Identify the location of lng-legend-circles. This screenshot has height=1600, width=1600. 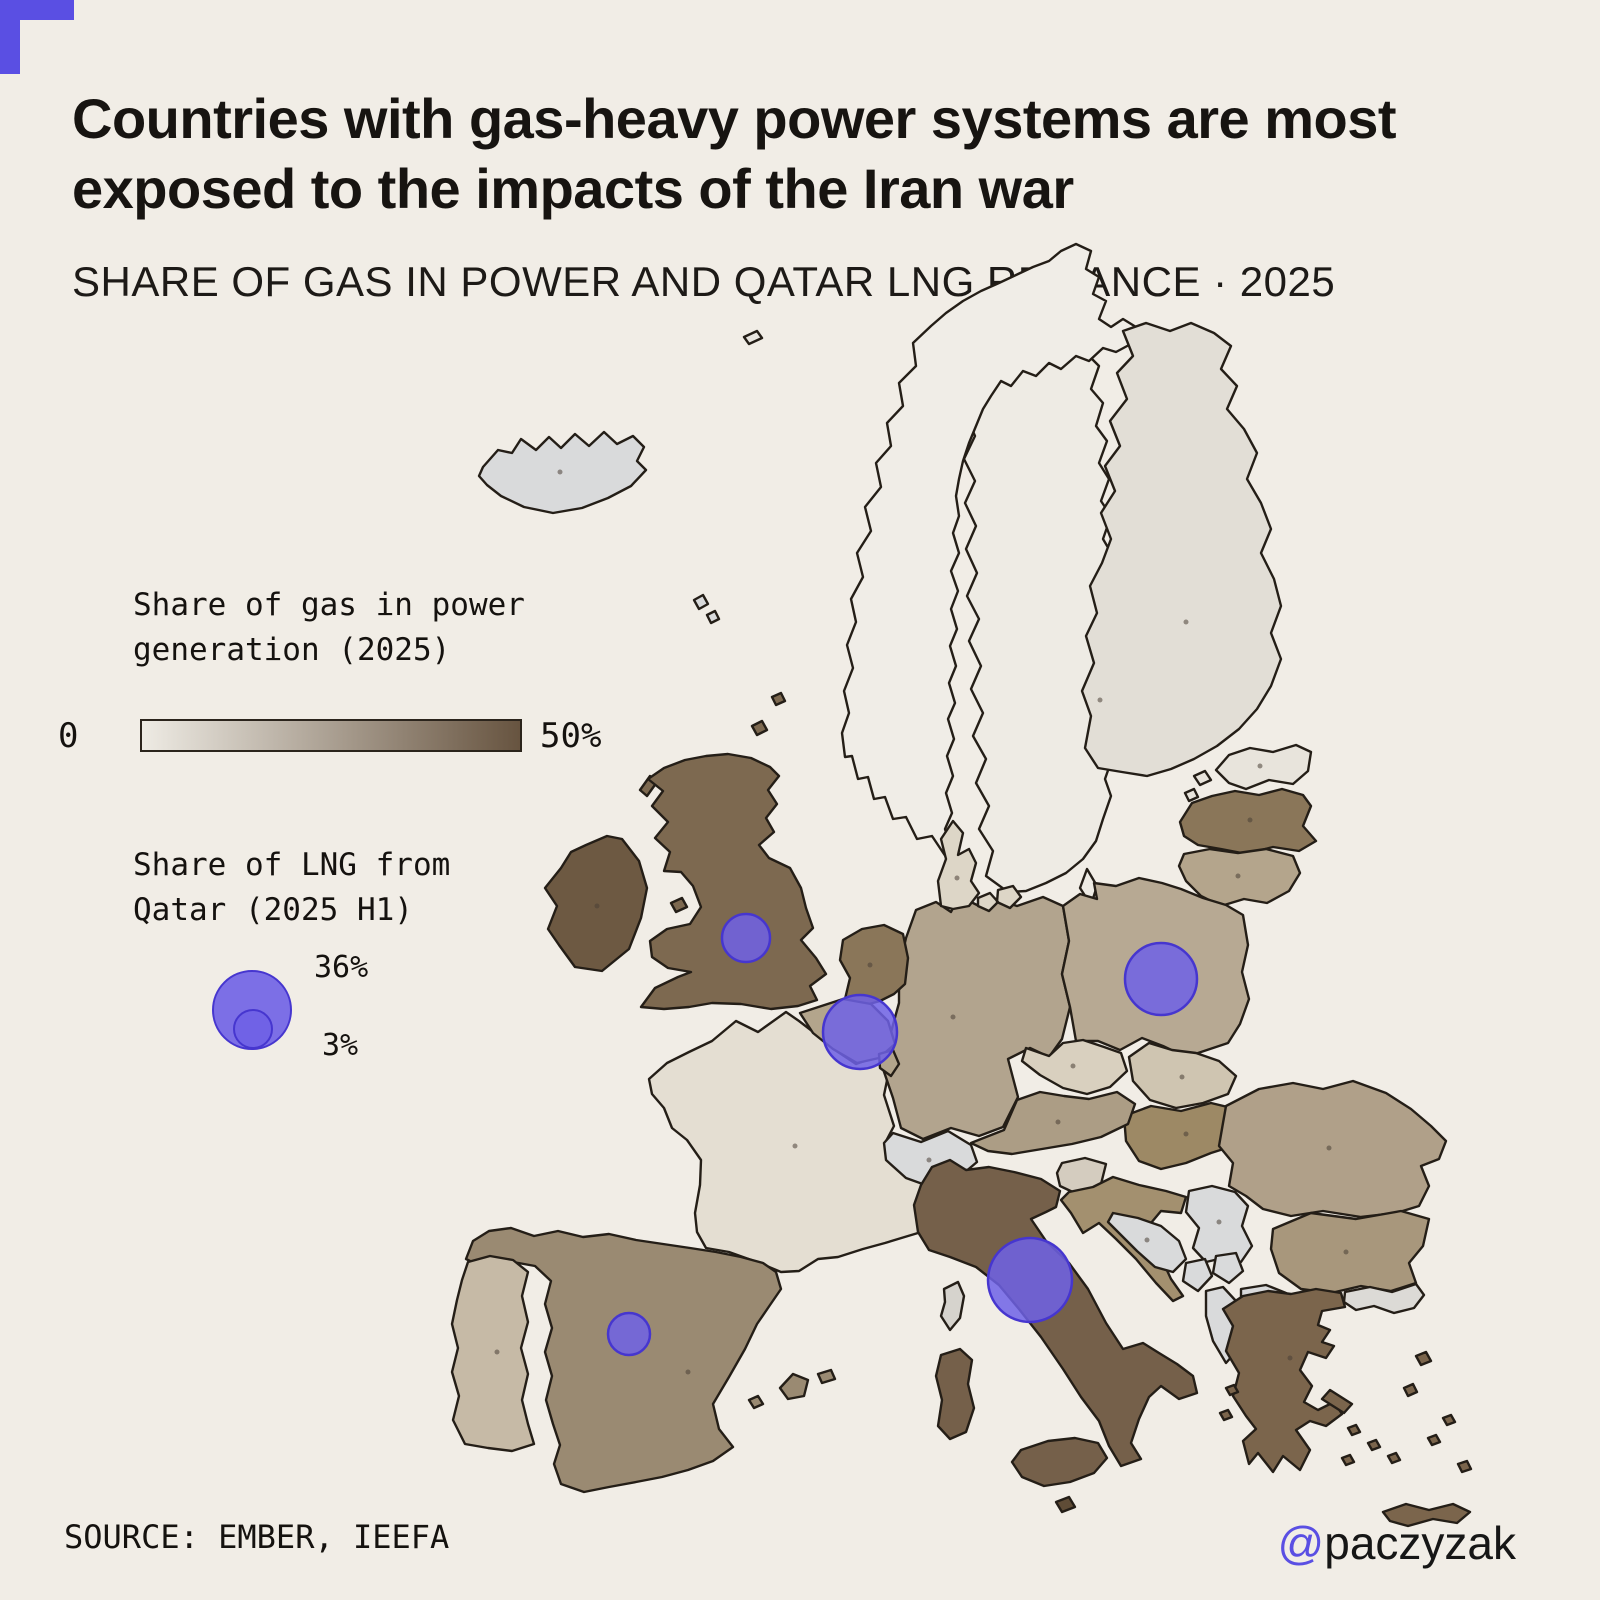
(252, 1010).